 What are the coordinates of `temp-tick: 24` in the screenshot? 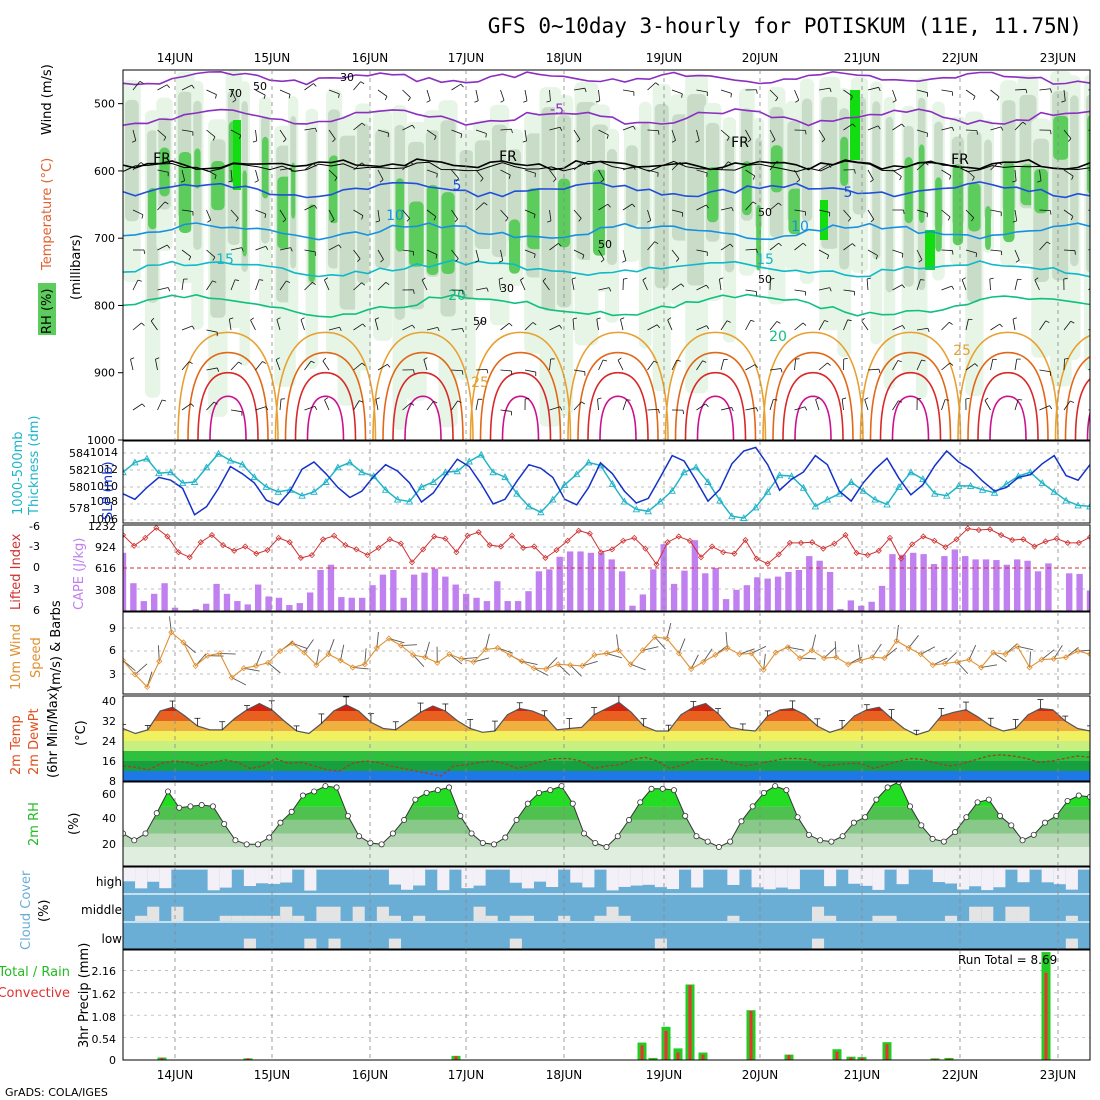 It's located at (109, 741).